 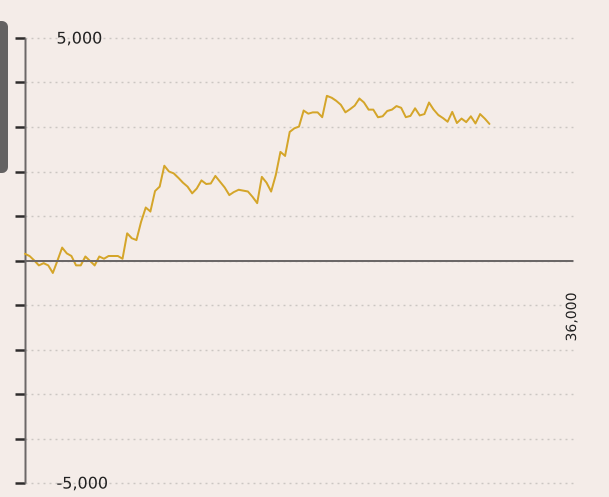 I want to click on annotation: 36,000, so click(x=572, y=317).